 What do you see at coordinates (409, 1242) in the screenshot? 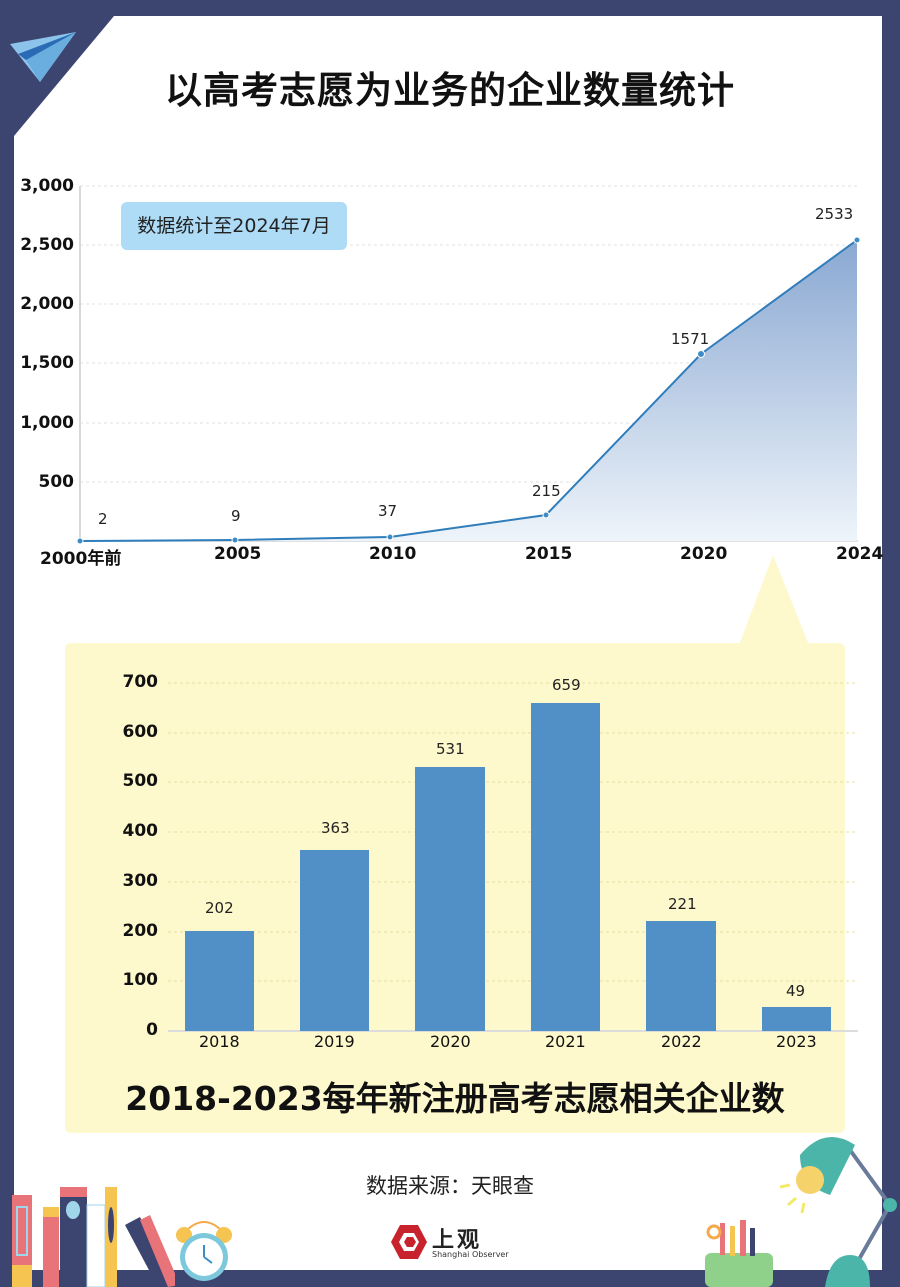
I see `shanghai-observer-logo-icon` at bounding box center [409, 1242].